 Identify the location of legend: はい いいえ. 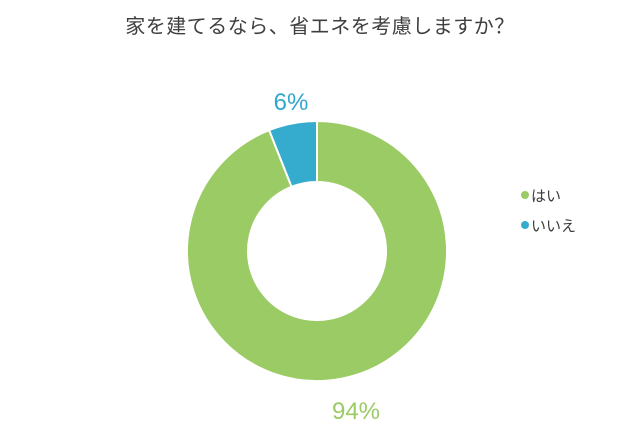
(548, 210).